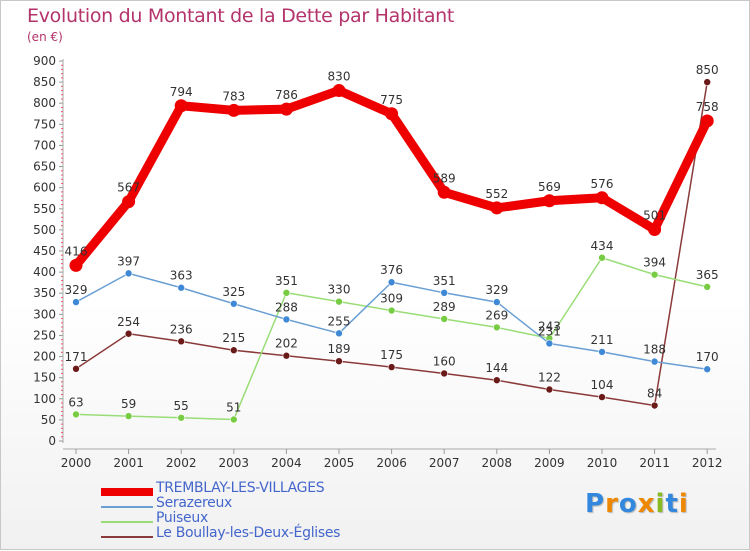  What do you see at coordinates (233, 292) in the screenshot?
I see `data-label: 325` at bounding box center [233, 292].